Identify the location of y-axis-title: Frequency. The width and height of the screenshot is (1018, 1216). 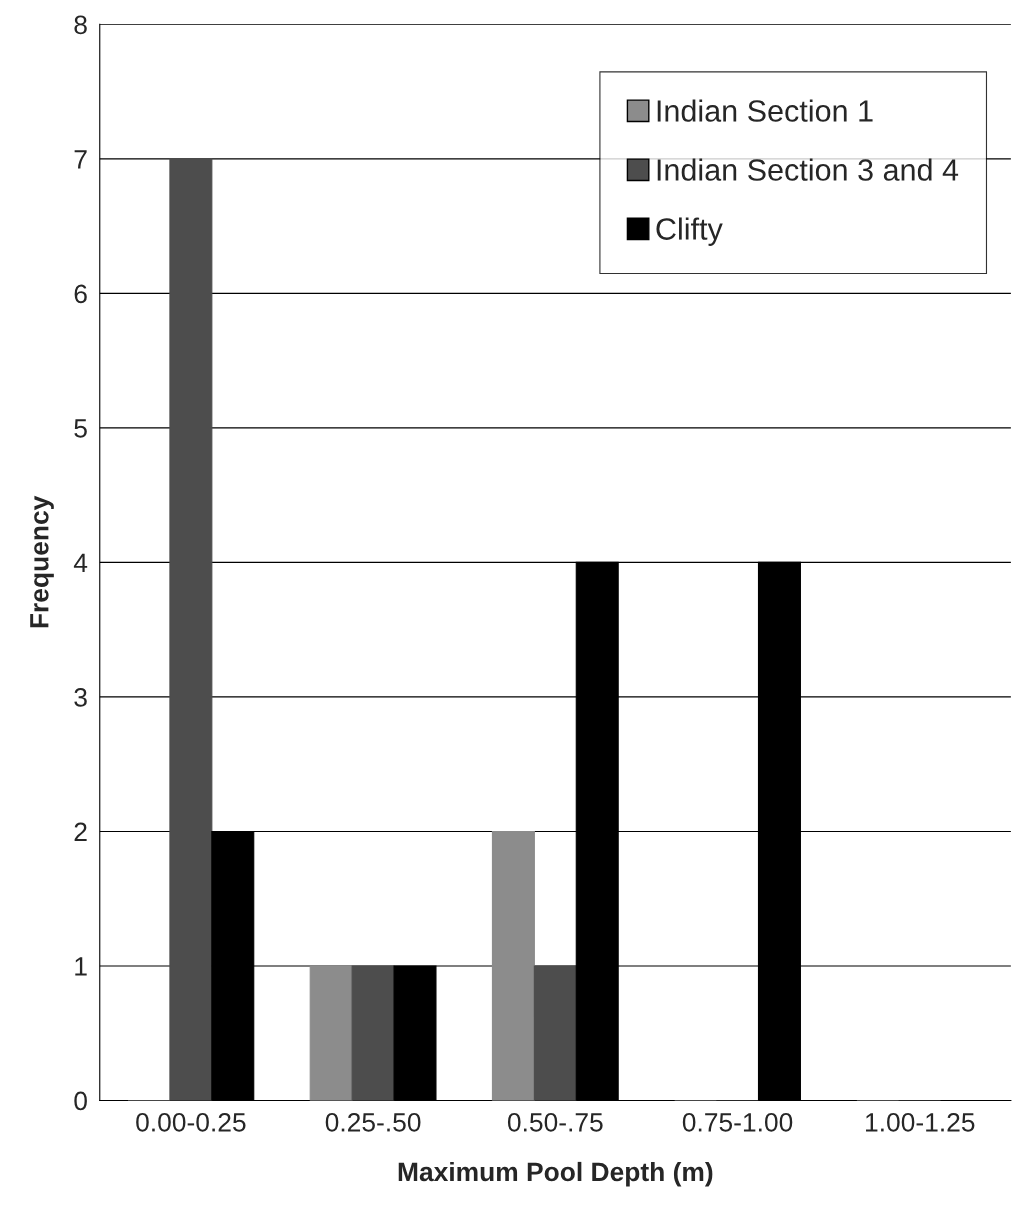
(42, 561).